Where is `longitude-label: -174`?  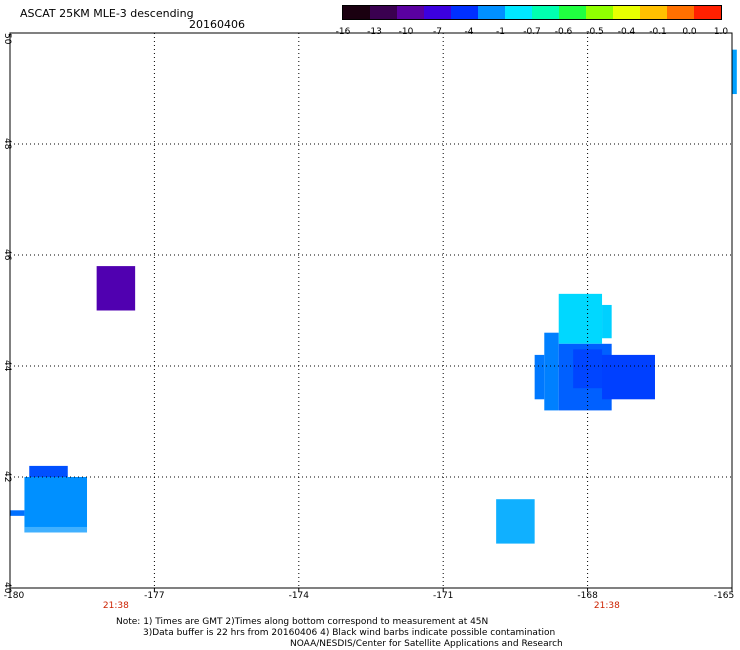 longitude-label: -174 is located at coordinates (299, 596).